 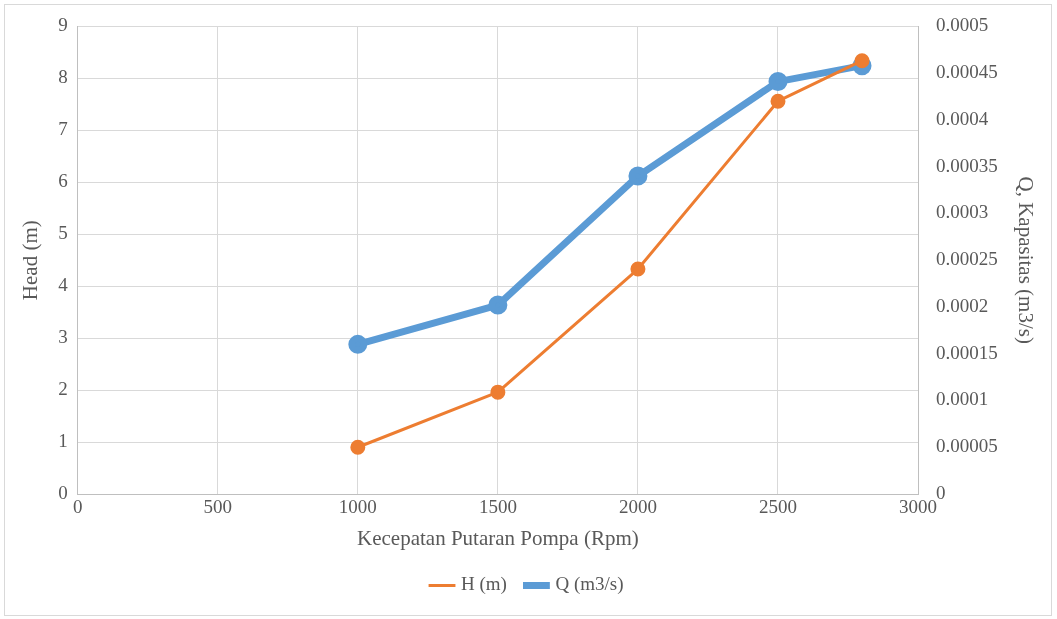 I want to click on x-tick-label: 0, so click(x=77, y=507).